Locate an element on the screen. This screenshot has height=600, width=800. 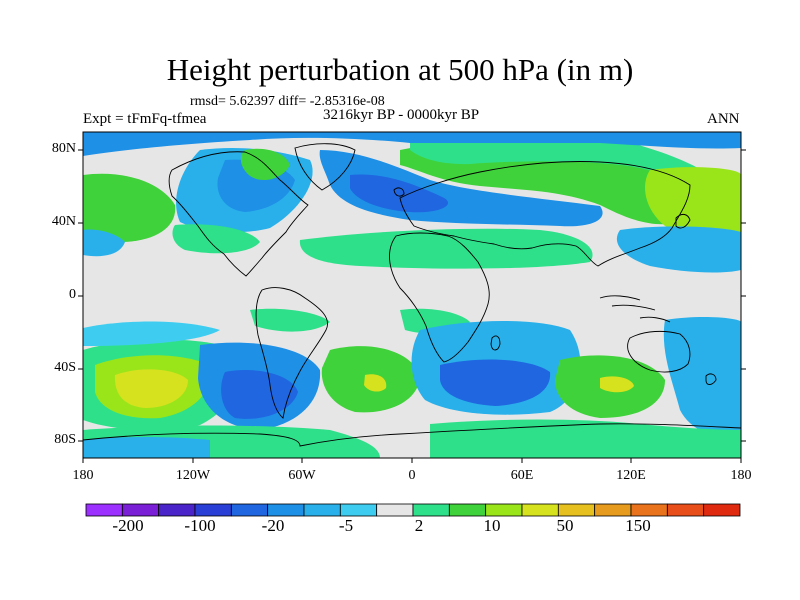
x-tick-marks is located at coordinates (412, 460).